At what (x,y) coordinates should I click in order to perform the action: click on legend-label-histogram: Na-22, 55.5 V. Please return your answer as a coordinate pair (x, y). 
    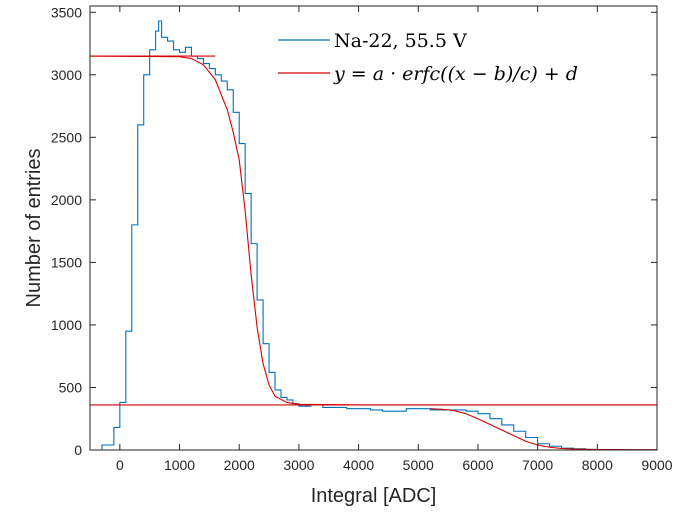
    Looking at the image, I should click on (400, 41).